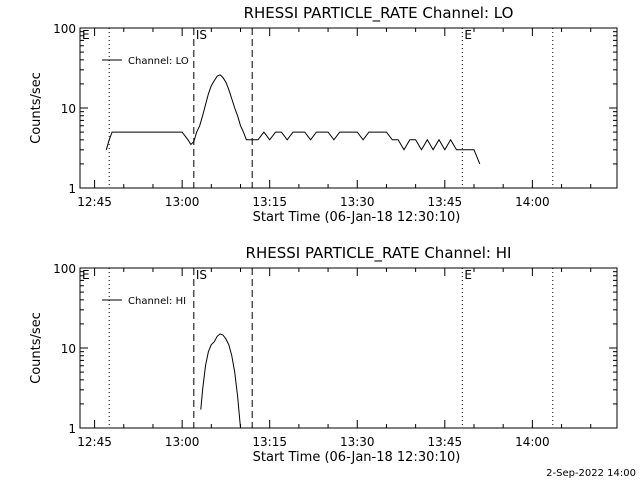 Image resolution: width=640 pixels, height=480 pixels. What do you see at coordinates (379, 13) in the screenshot?
I see `chart-title: RHESSI PARTICLE_RATE Channel: LO` at bounding box center [379, 13].